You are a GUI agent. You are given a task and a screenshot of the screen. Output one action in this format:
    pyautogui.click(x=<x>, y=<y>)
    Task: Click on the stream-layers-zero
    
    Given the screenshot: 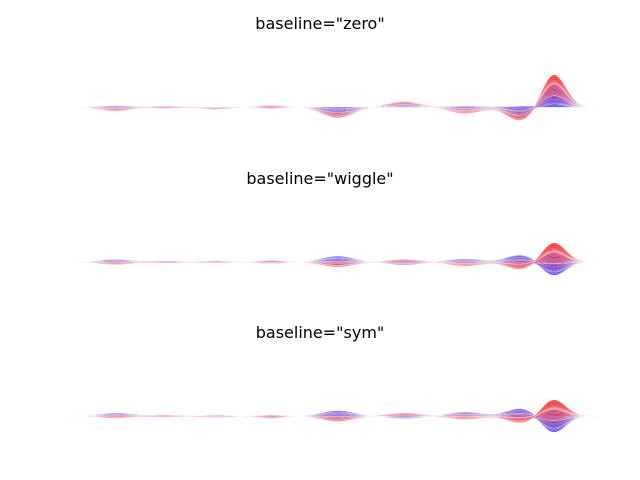 What is the action you would take?
    pyautogui.click(x=321, y=97)
    